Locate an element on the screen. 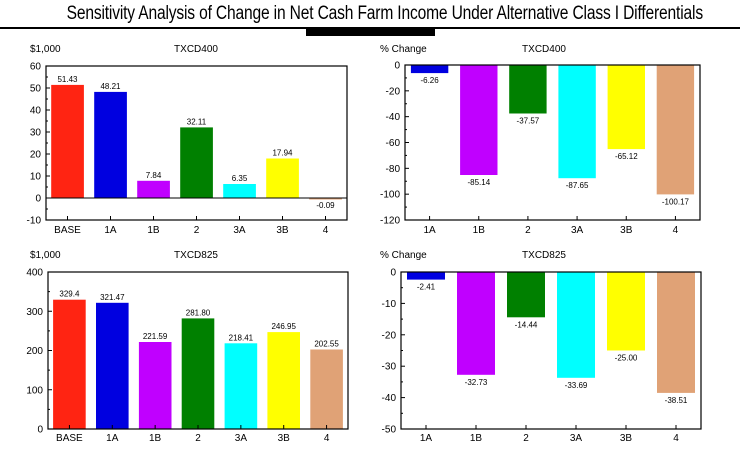 The height and width of the screenshot is (475, 740). y-tick-label: -80 is located at coordinates (393, 169).